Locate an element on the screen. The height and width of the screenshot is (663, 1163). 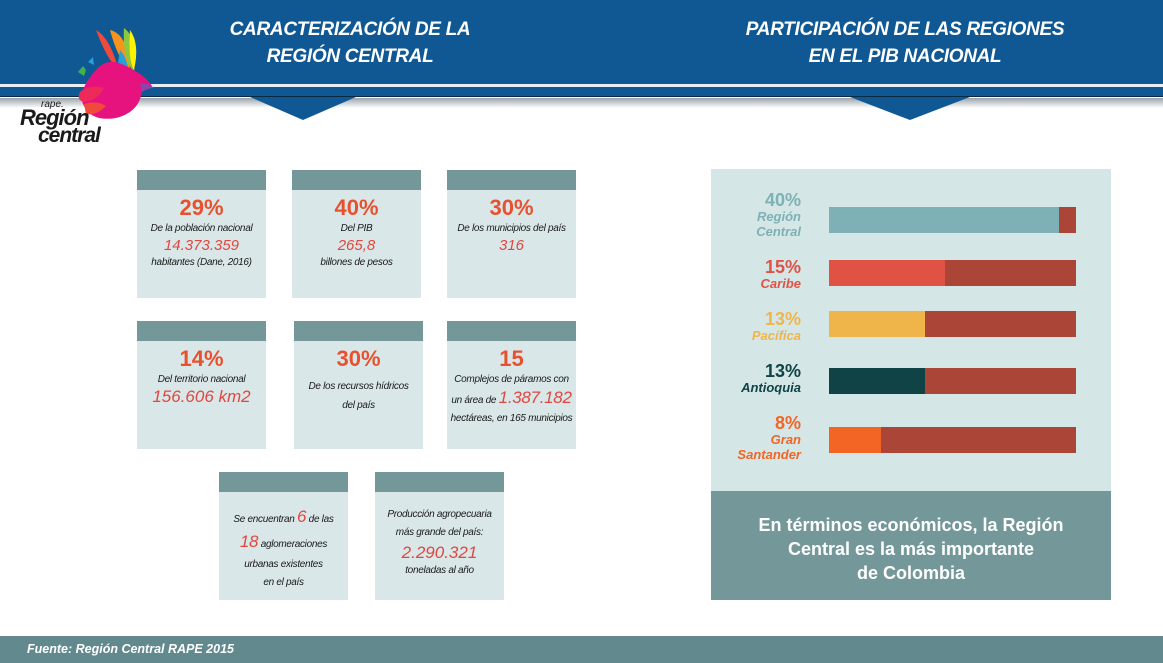
bar-category-label: Central is located at coordinates (778, 231).